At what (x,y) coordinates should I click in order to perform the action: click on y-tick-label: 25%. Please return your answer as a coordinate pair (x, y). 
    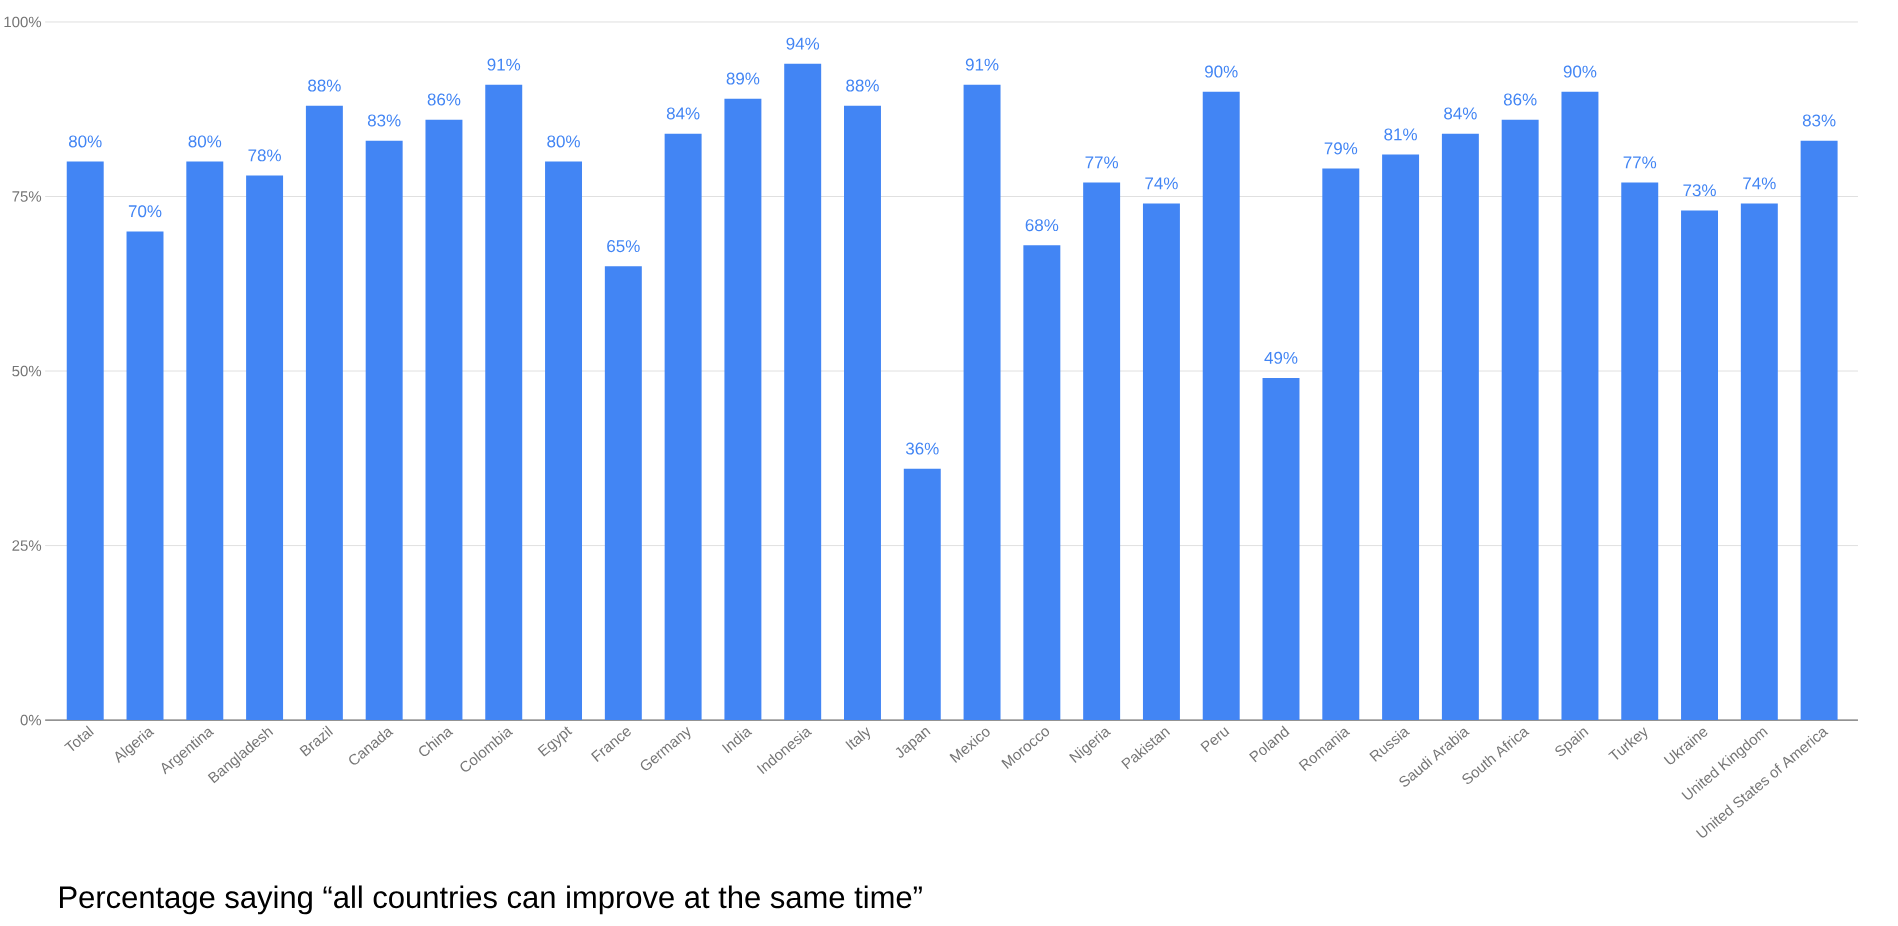
    Looking at the image, I should click on (27, 545).